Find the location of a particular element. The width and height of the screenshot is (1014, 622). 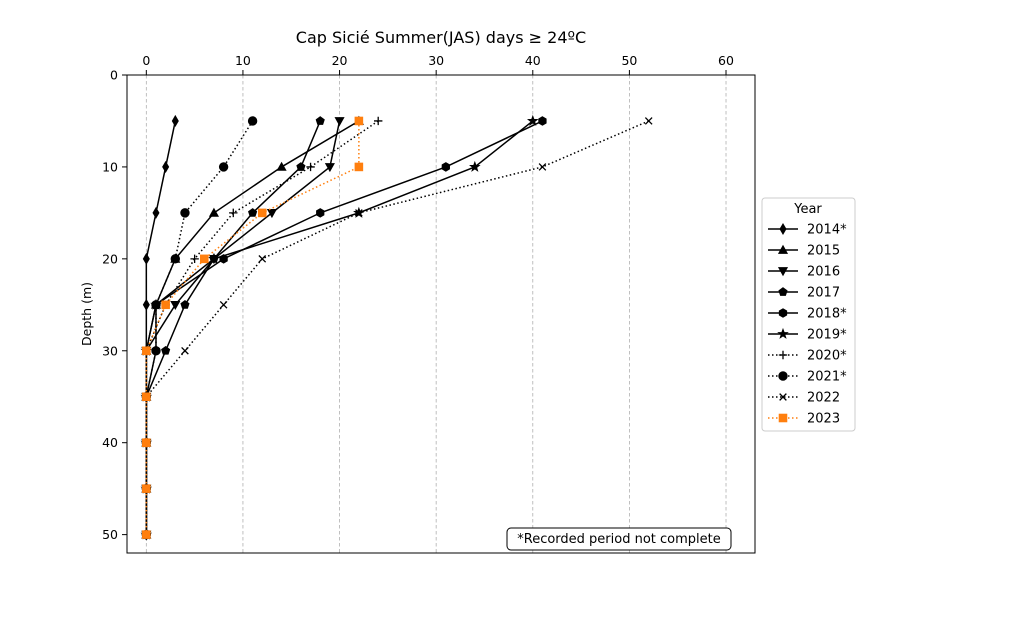

x-tick-label: 30 is located at coordinates (436, 60).